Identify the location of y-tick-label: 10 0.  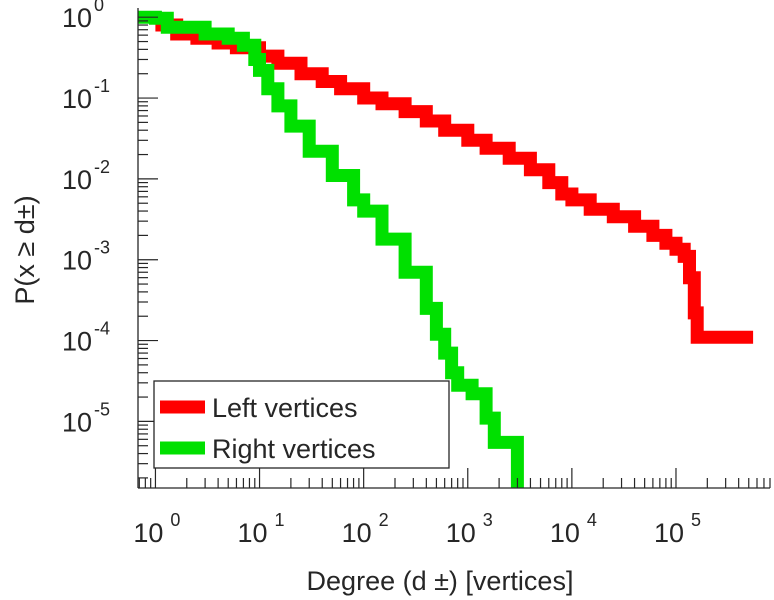
(83, 16).